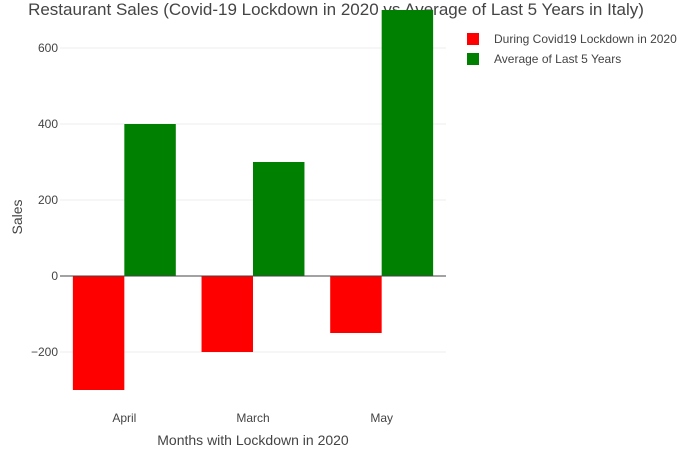 The height and width of the screenshot is (450, 700). What do you see at coordinates (48, 48) in the screenshot?
I see `y-tick-label: 600` at bounding box center [48, 48].